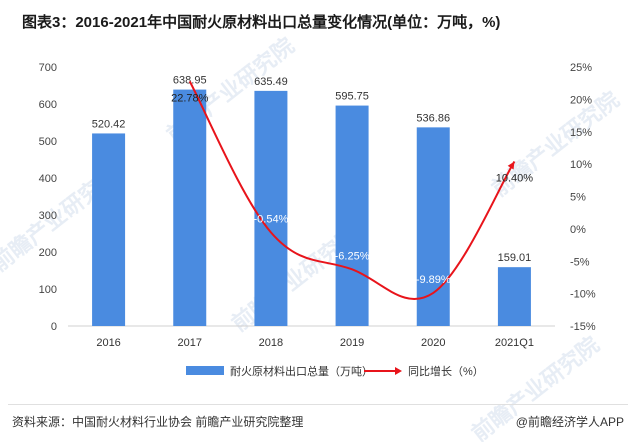 This screenshot has width=636, height=442. What do you see at coordinates (433, 280) in the screenshot?
I see `growth-value-label: -9.89%` at bounding box center [433, 280].